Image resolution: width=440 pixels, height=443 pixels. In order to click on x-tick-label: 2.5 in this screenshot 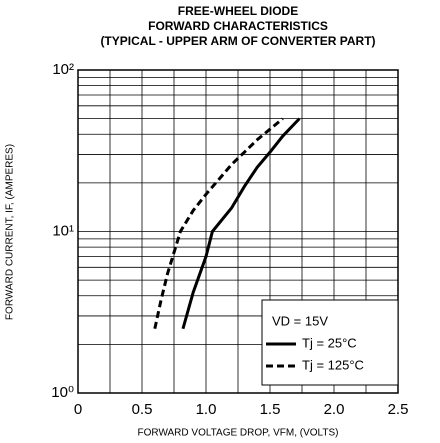, I will do `click(398, 409)`.